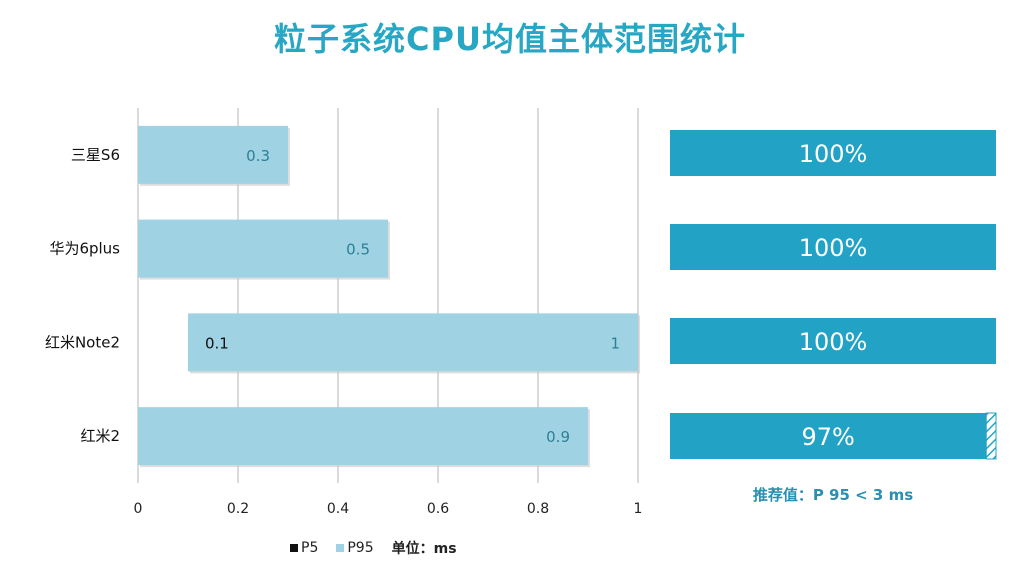  I want to click on x-tick-label: 0.2, so click(238, 509).